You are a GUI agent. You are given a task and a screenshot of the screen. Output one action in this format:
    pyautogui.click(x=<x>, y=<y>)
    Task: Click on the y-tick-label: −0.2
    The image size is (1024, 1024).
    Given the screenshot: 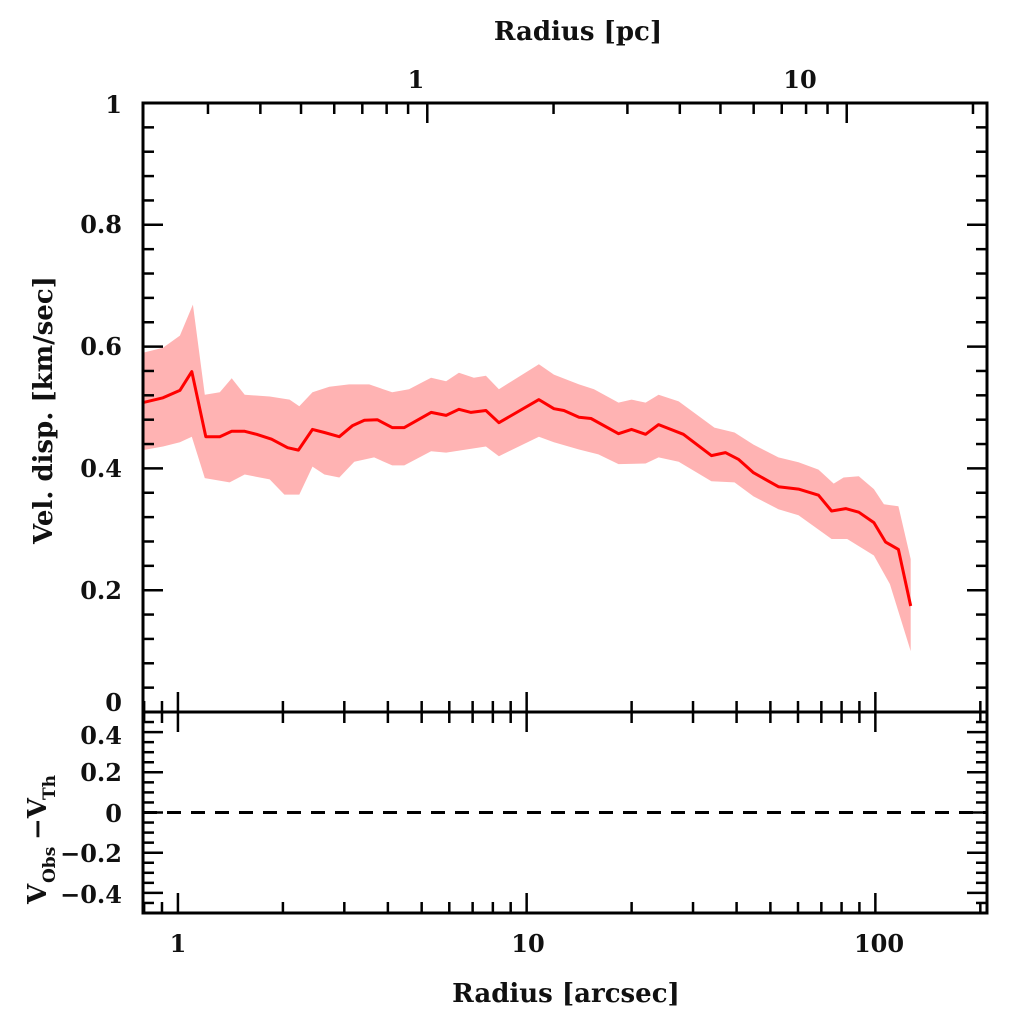 What is the action you would take?
    pyautogui.click(x=91, y=853)
    